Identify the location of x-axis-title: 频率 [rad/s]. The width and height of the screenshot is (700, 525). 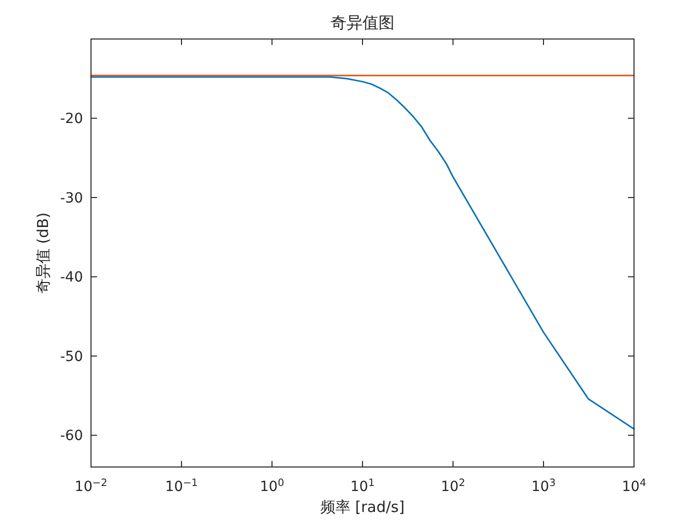
(362, 507).